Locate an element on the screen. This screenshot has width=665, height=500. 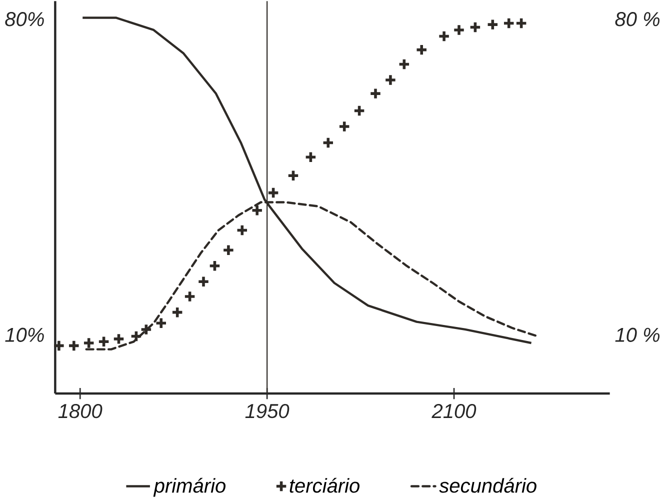
y2-tick-label: 10 % is located at coordinates (637, 335).